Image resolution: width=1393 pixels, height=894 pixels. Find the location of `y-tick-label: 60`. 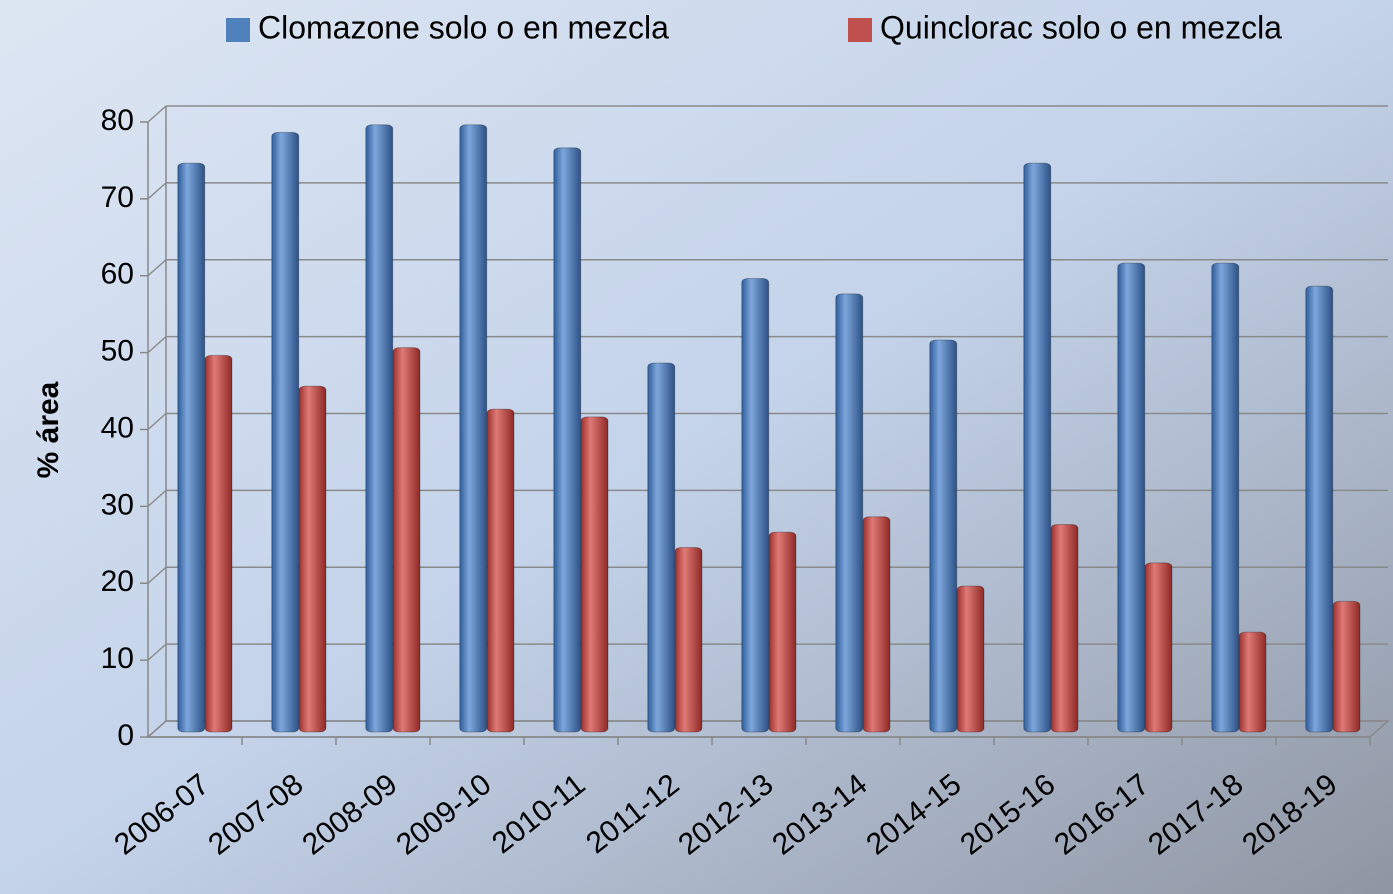

y-tick-label: 60 is located at coordinates (117, 274).